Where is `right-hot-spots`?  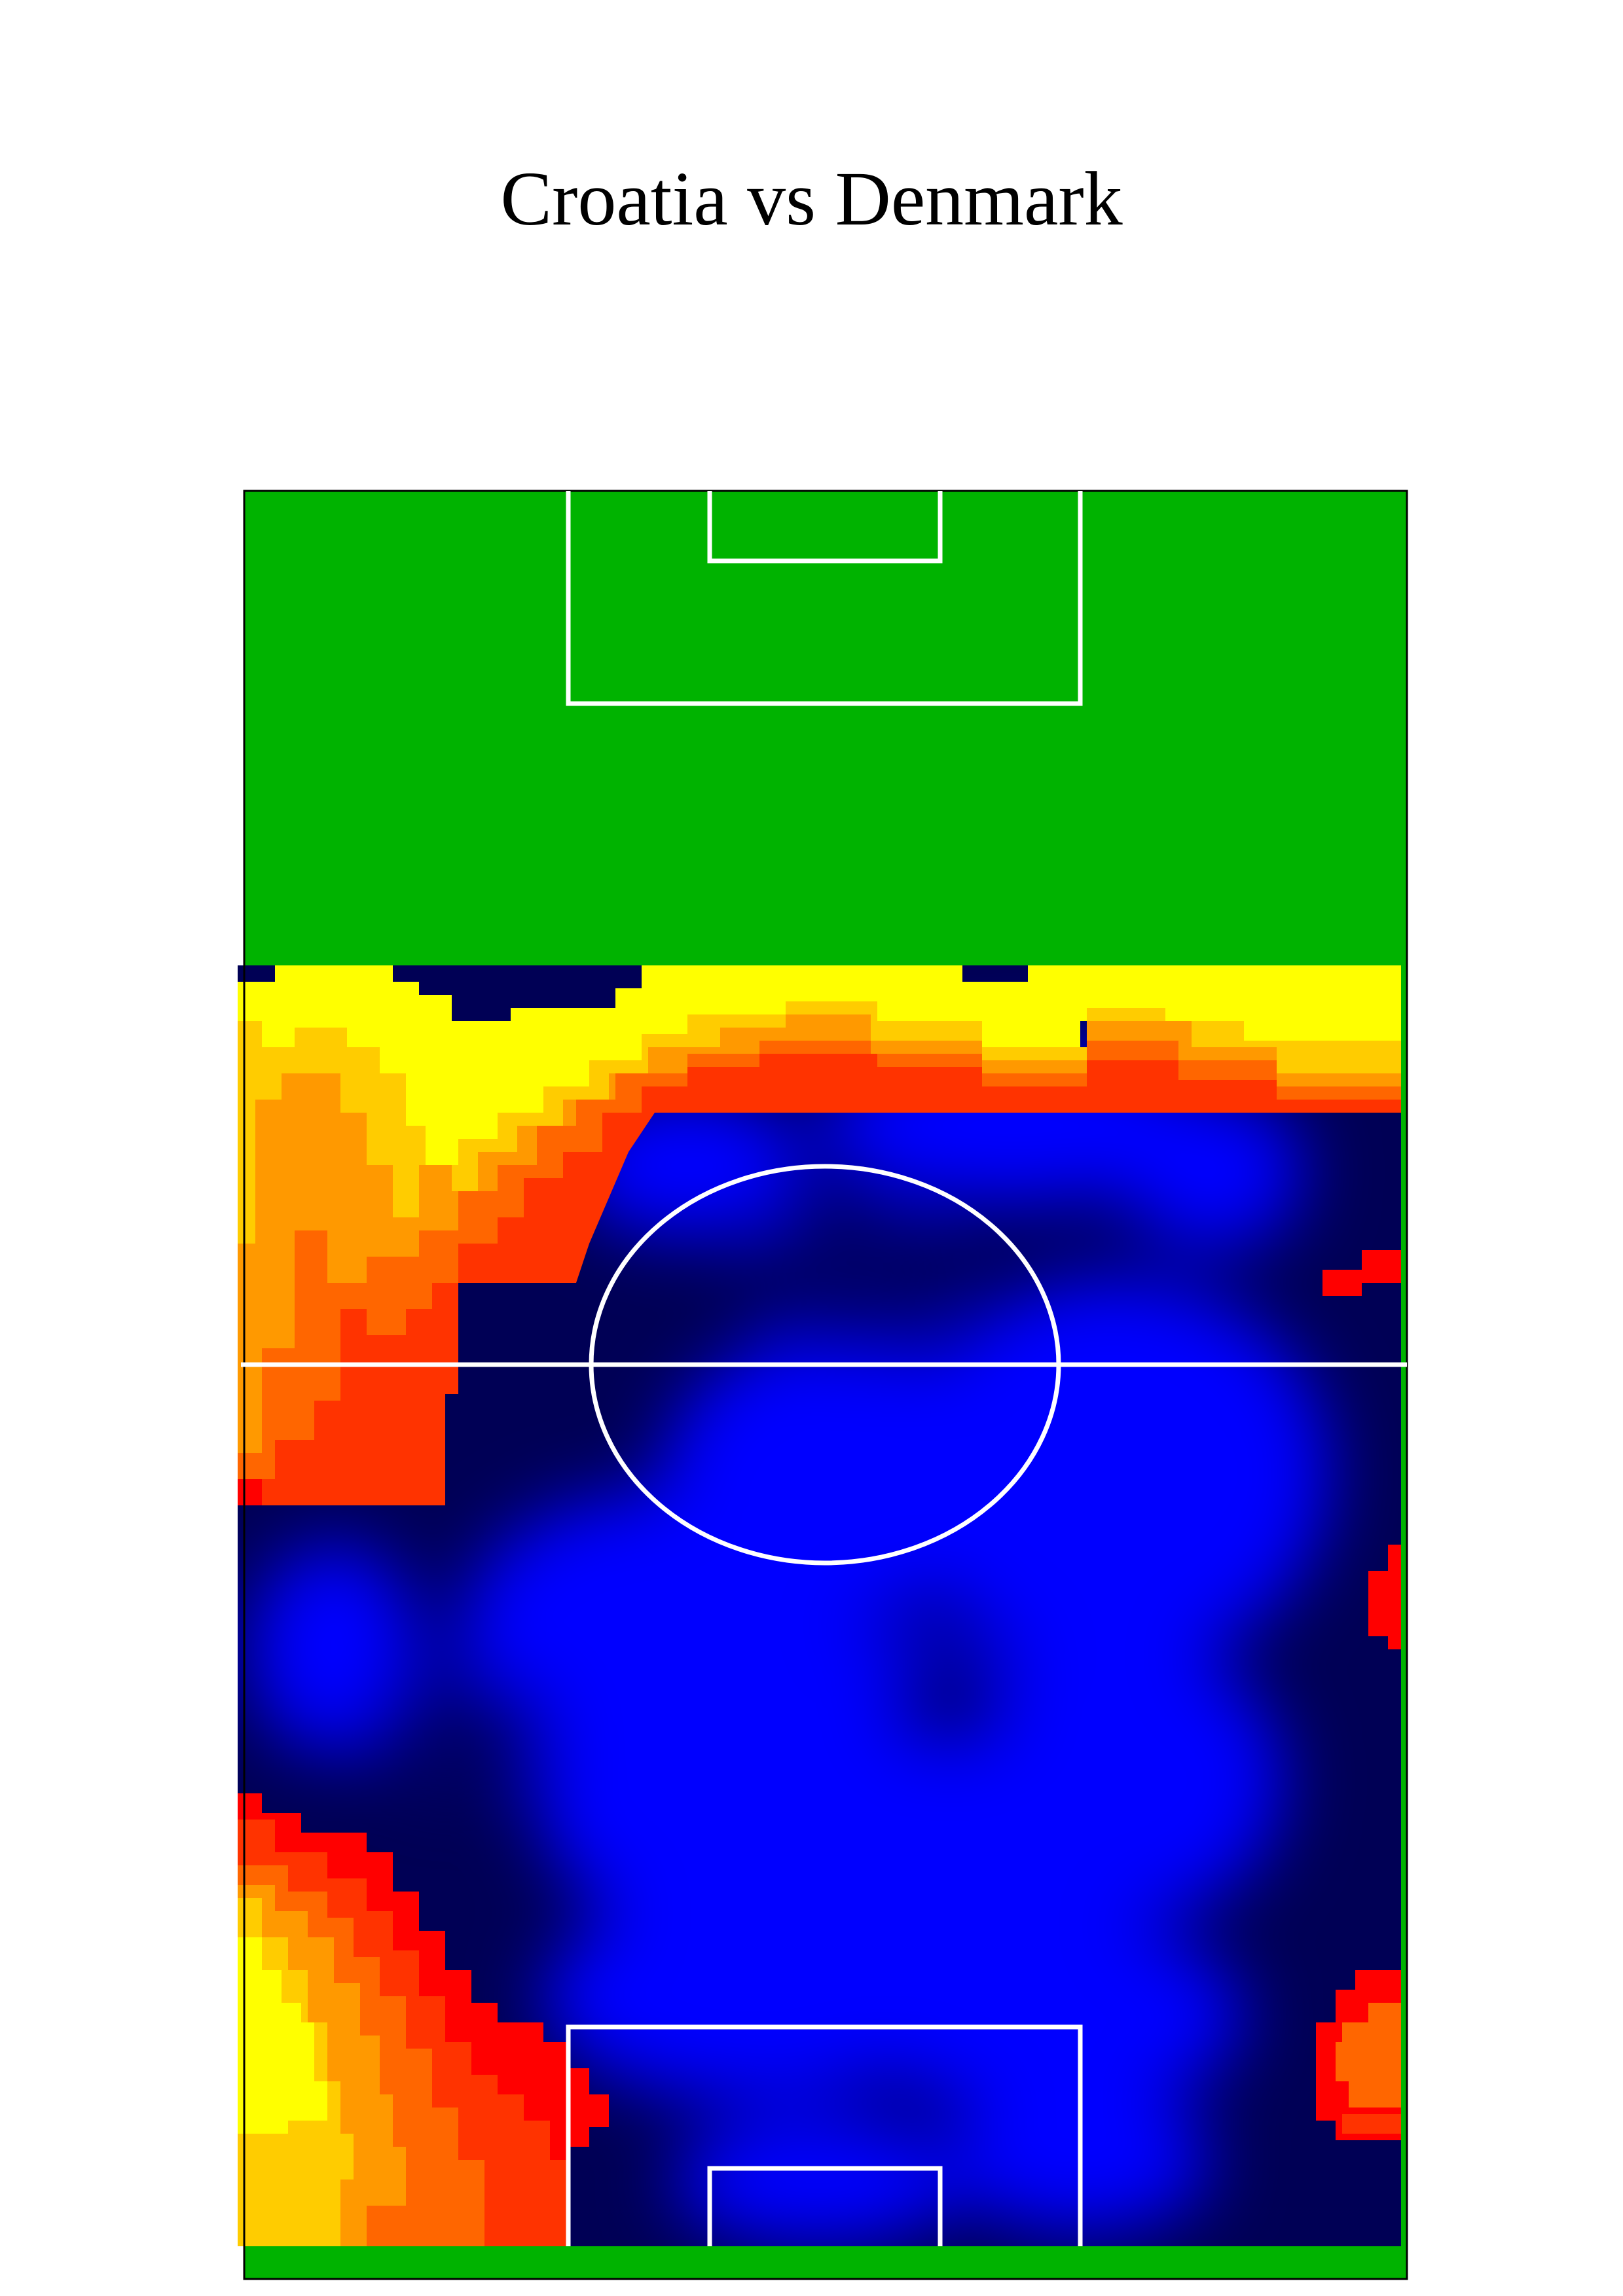 right-hot-spots is located at coordinates (1360, 1695).